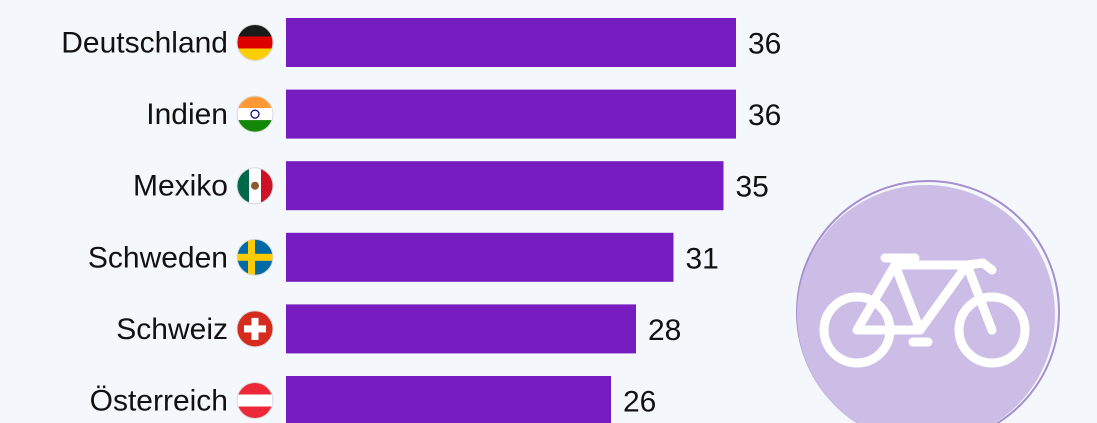  Describe the element at coordinates (255, 114) in the screenshot. I see `india-flag-icon` at that location.